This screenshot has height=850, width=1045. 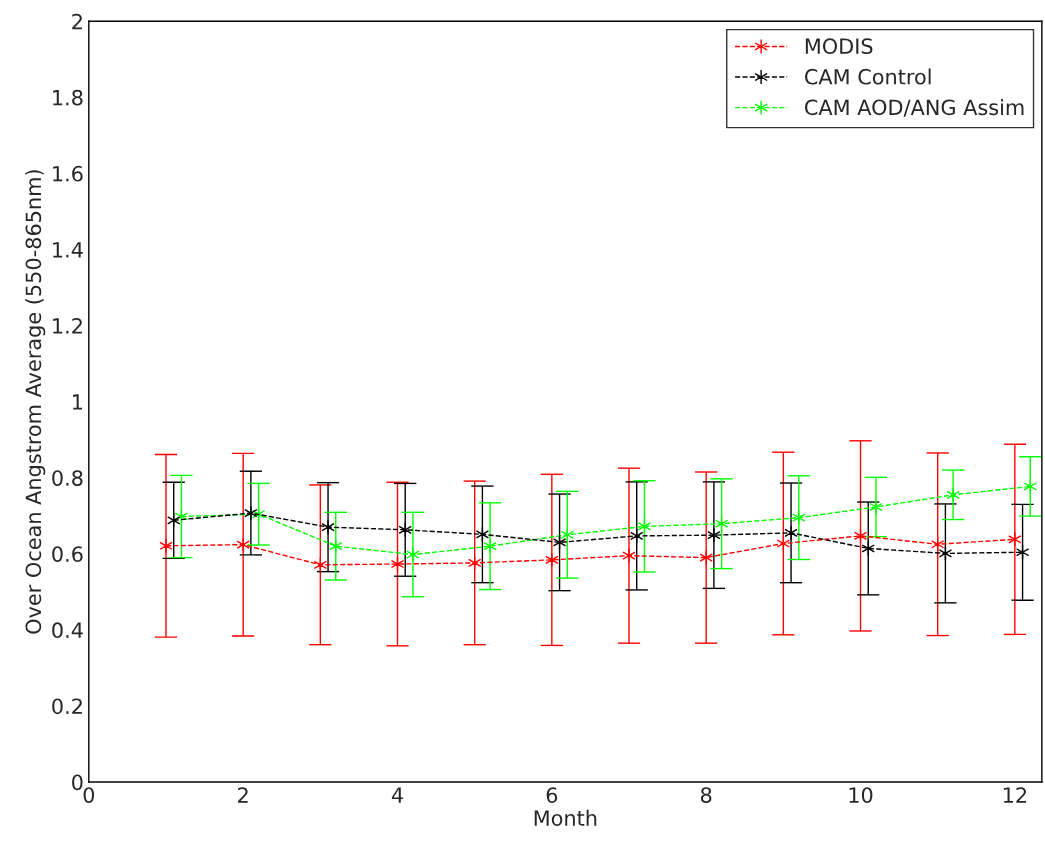 I want to click on x-tick-label: 10, so click(x=861, y=795).